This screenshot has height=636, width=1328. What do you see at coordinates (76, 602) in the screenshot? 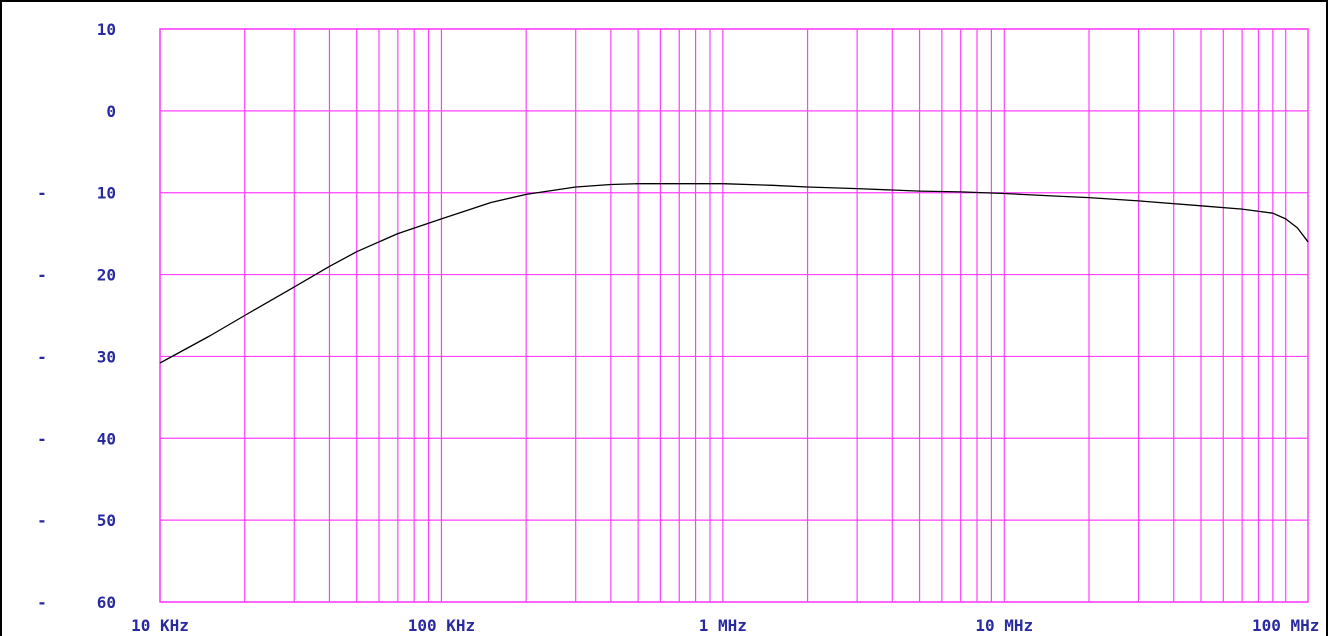
I see `y-tick-label: - 60` at bounding box center [76, 602].